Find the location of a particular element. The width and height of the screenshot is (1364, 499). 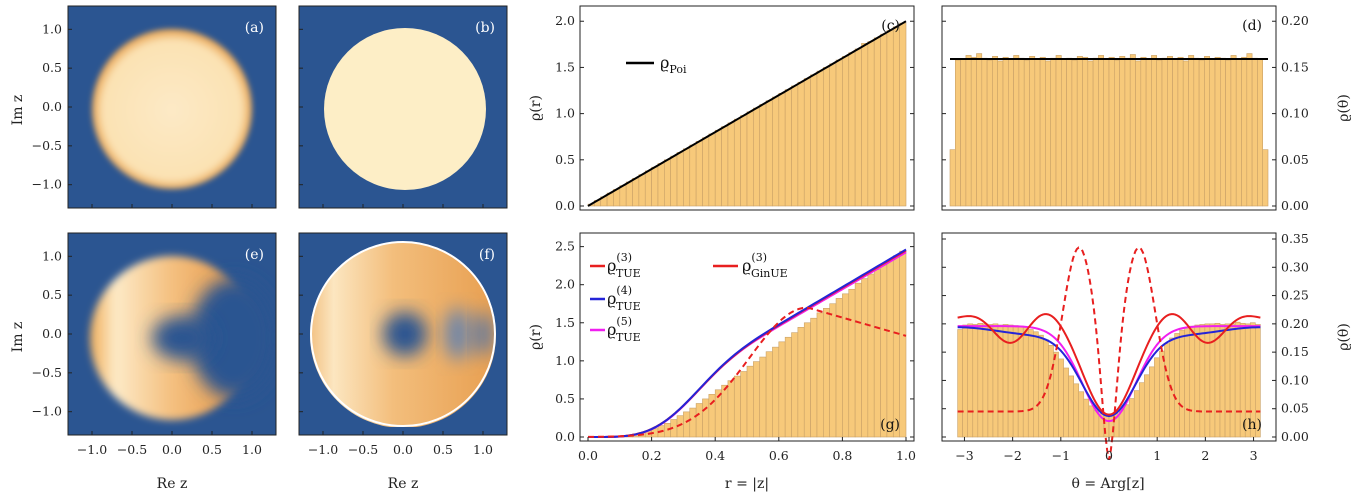

y-tick-label: 0.15 is located at coordinates (1295, 351).